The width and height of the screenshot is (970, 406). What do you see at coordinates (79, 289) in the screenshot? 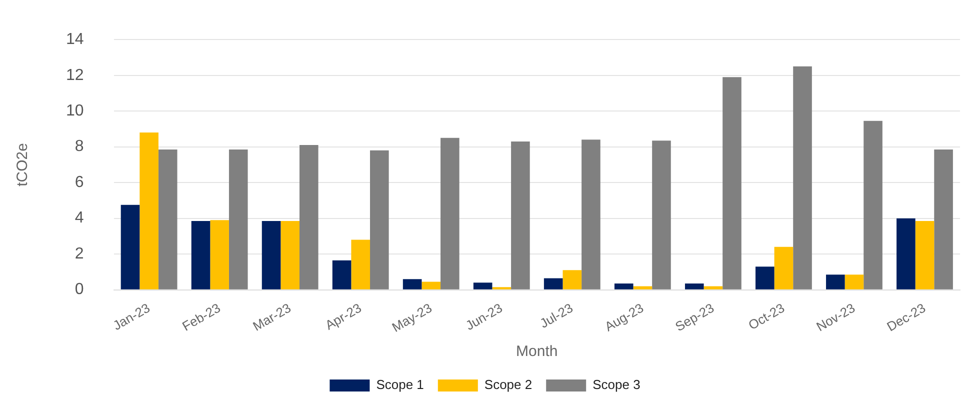
I see `y-tick-label: 0` at bounding box center [79, 289].